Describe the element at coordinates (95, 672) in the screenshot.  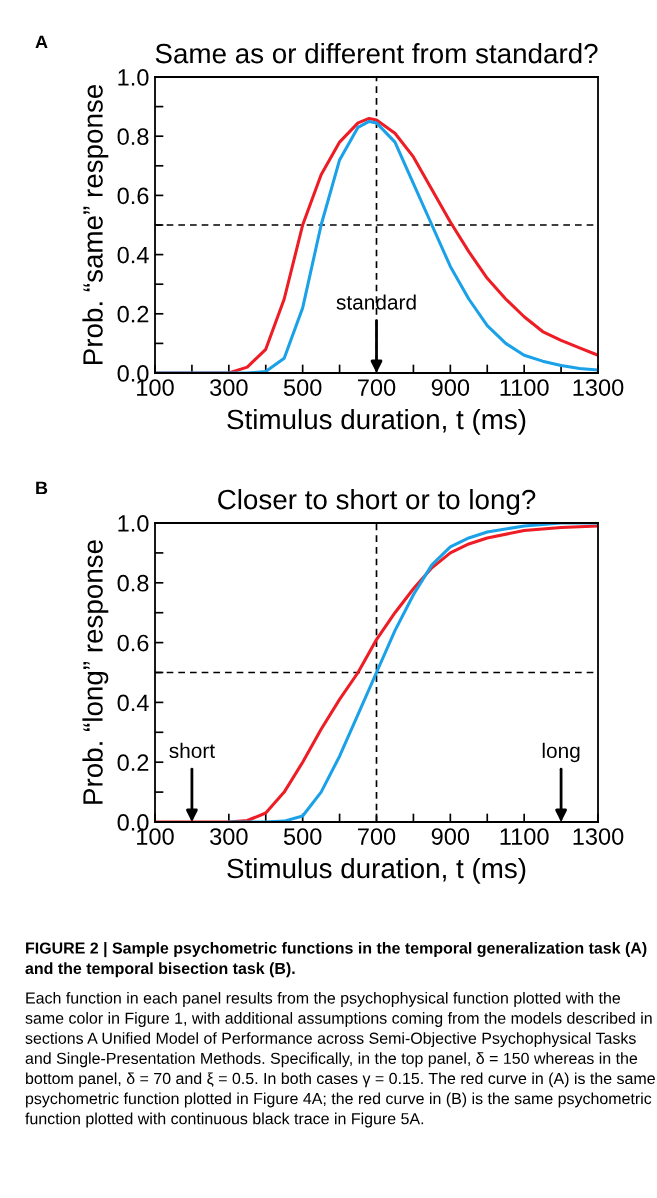
I see `y-axis-title: Prob. “long” response` at that location.